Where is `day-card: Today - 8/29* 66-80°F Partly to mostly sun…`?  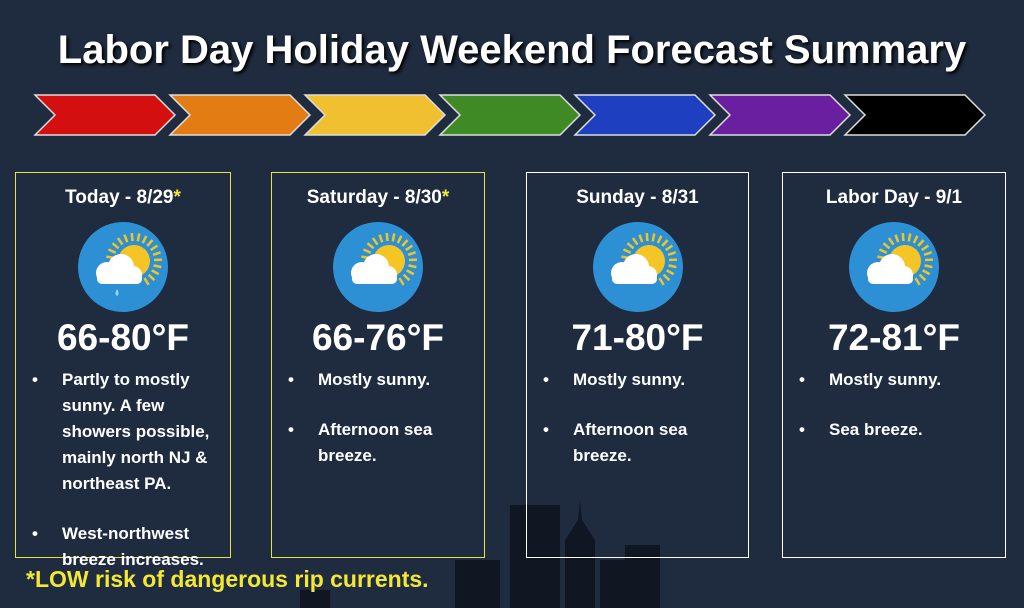
day-card: Today - 8/29* 66-80°F Partly to mostly sun… is located at coordinates (123, 370).